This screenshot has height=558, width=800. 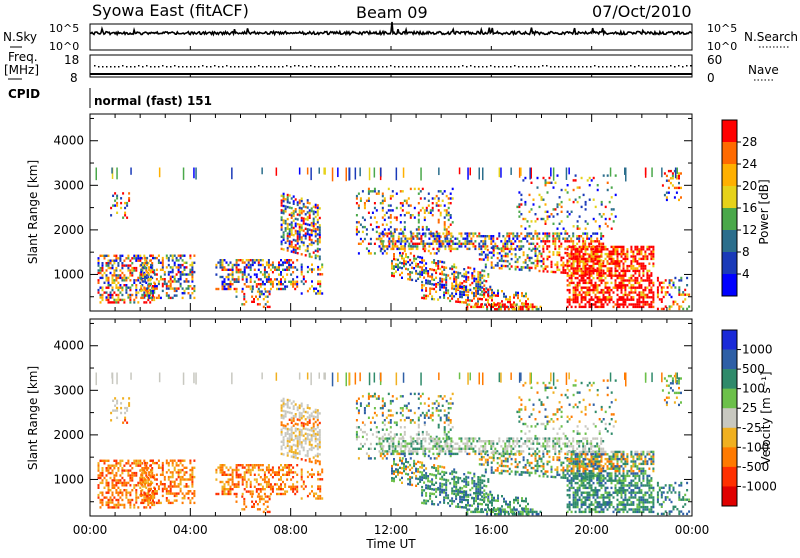 I want to click on nave-tick-high: 60, so click(x=714, y=60).